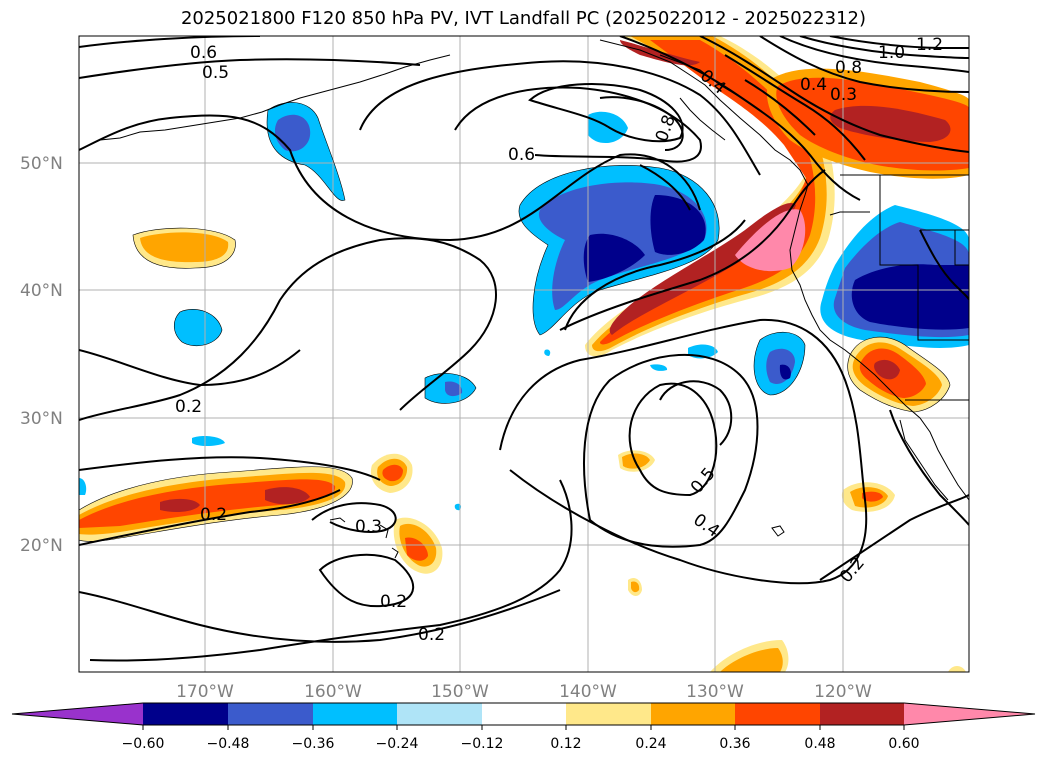  What do you see at coordinates (891, 53) in the screenshot?
I see `contour-label: 1.0` at bounding box center [891, 53].